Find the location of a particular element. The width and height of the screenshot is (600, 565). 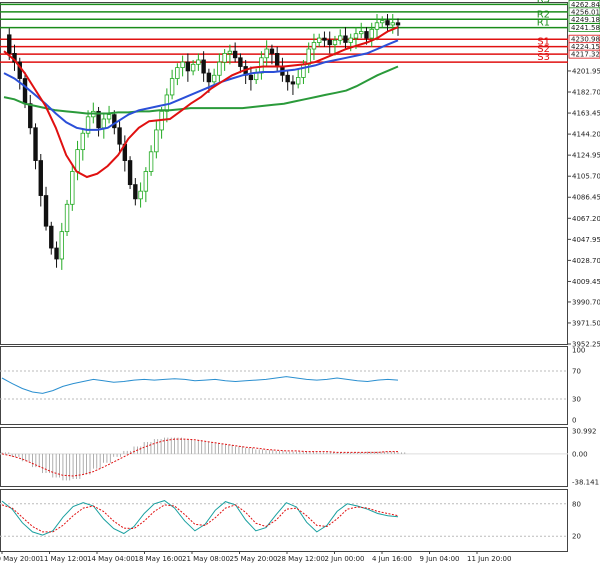

panel-rsi is located at coordinates (284, 385).